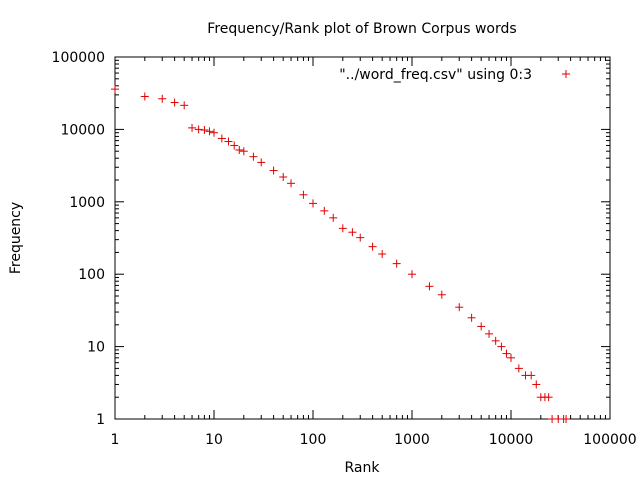 The image size is (640, 480). Describe the element at coordinates (87, 203) in the screenshot. I see `y-tick-label: 1000` at that location.